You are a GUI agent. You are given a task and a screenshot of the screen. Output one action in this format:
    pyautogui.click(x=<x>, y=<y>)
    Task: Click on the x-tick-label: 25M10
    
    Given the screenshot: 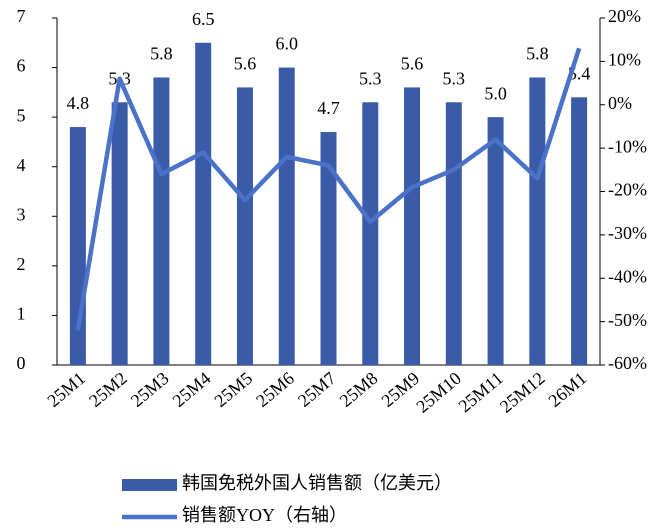 What is the action you would take?
    pyautogui.click(x=438, y=392)
    